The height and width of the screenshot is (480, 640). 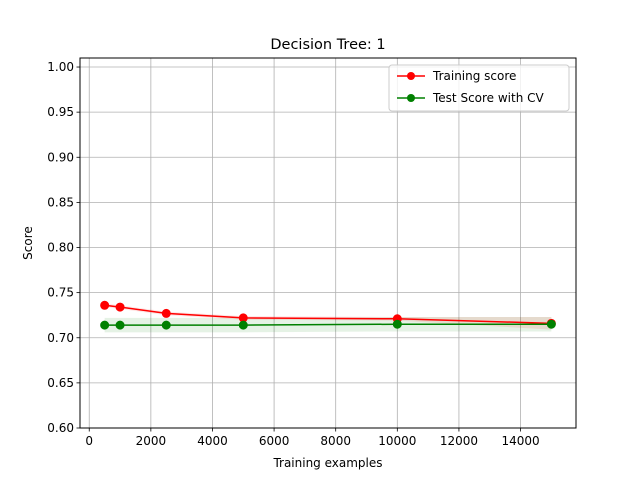 I want to click on x-tick-label: 12000, so click(x=459, y=441).